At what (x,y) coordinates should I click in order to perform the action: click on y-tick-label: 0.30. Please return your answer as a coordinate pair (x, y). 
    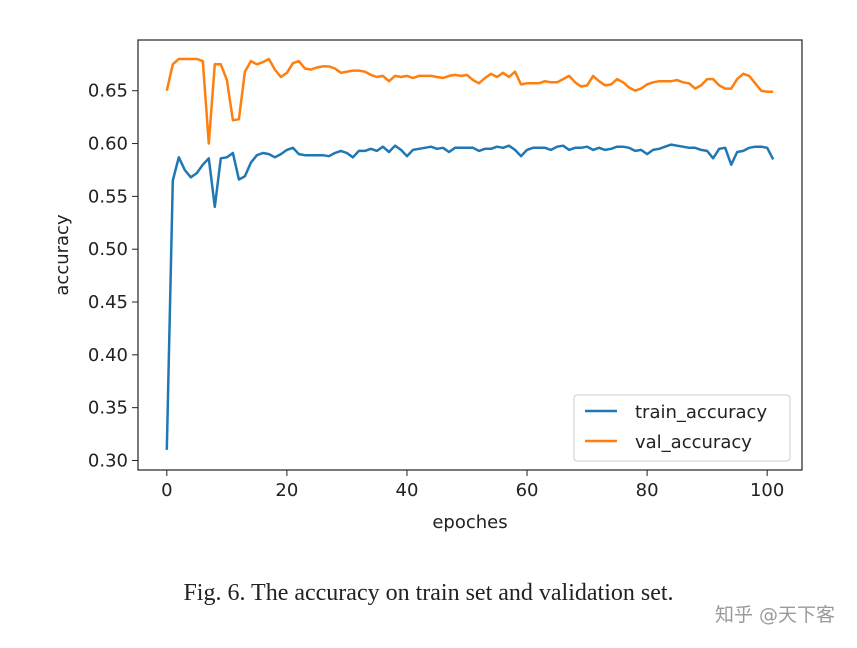
    Looking at the image, I should click on (108, 460).